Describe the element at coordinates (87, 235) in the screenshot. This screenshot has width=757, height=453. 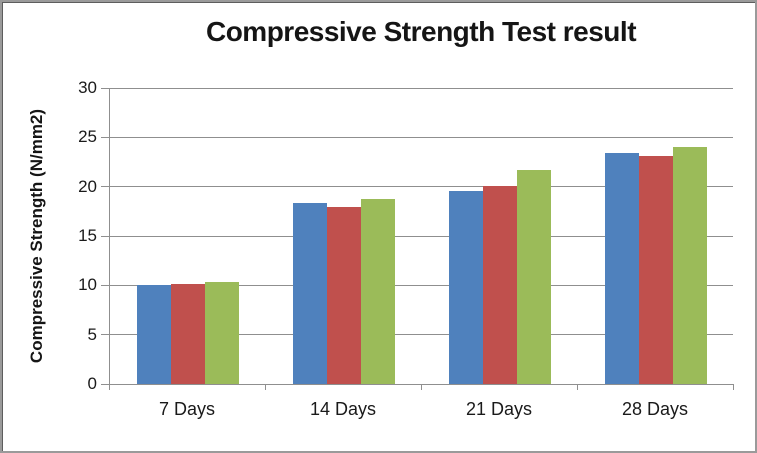
I see `y-tick-label: 15` at that location.